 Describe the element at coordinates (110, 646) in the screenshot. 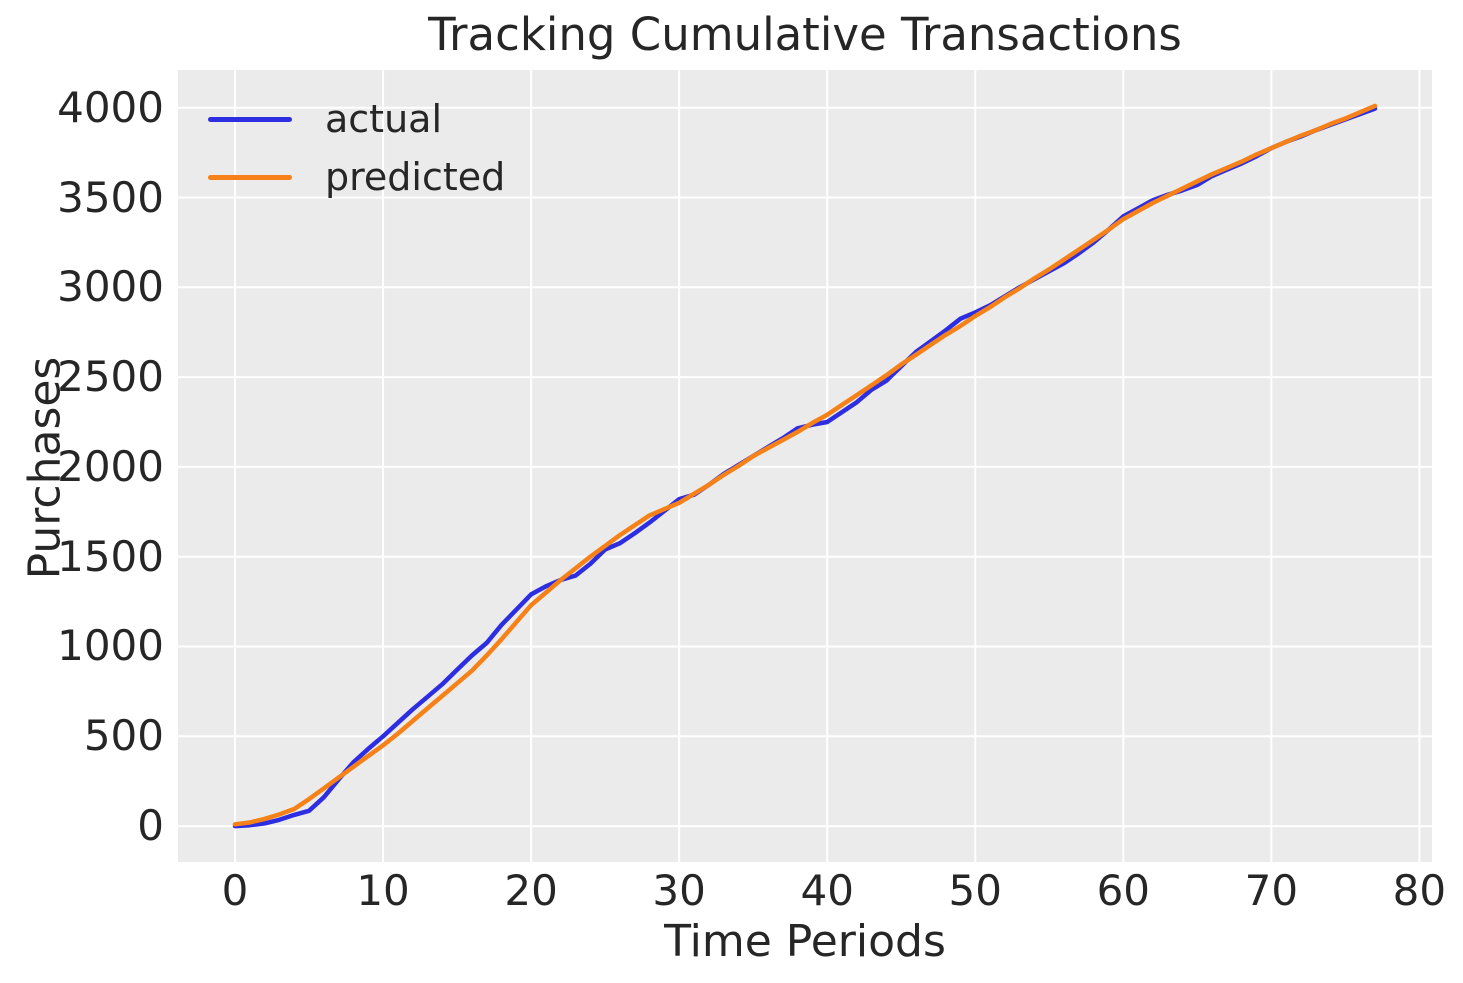

I see `y-axis-tick-label: 1000` at that location.